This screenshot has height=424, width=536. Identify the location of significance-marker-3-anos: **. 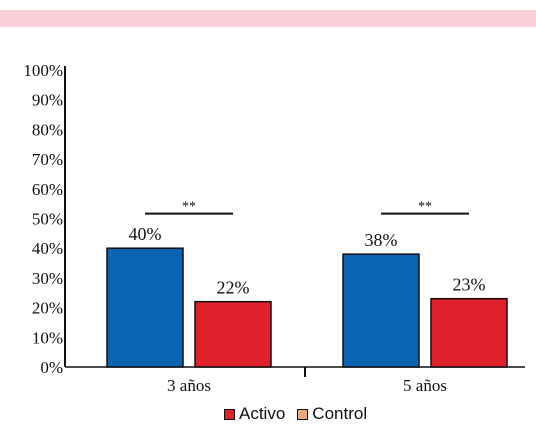
(189, 207).